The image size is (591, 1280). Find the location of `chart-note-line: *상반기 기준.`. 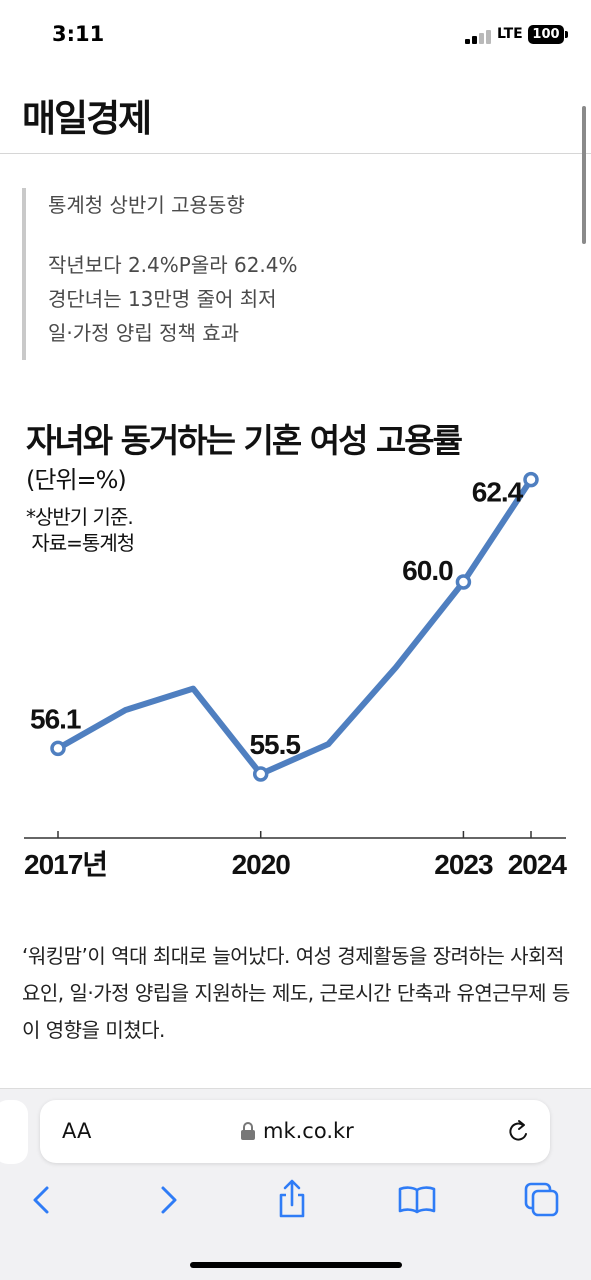

chart-note-line: *상반기 기준. is located at coordinates (80, 517).